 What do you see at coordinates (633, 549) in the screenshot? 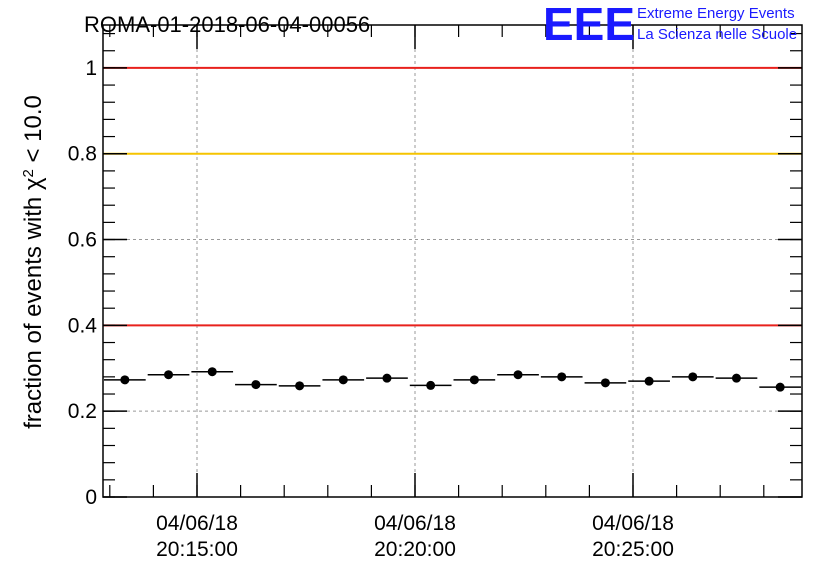
I see `x-tick-label-time: 20:25:00` at bounding box center [633, 549].